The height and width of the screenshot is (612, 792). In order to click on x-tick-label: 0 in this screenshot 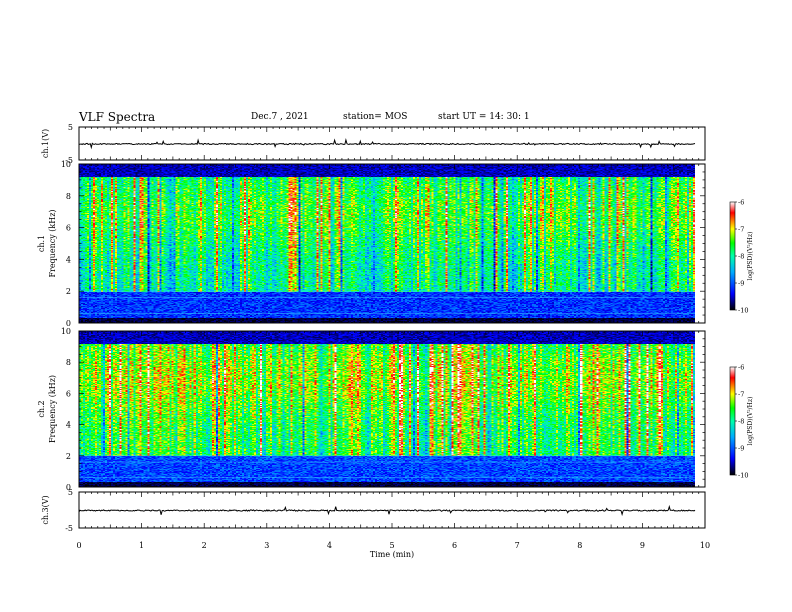, I will do `click(78, 545)`.